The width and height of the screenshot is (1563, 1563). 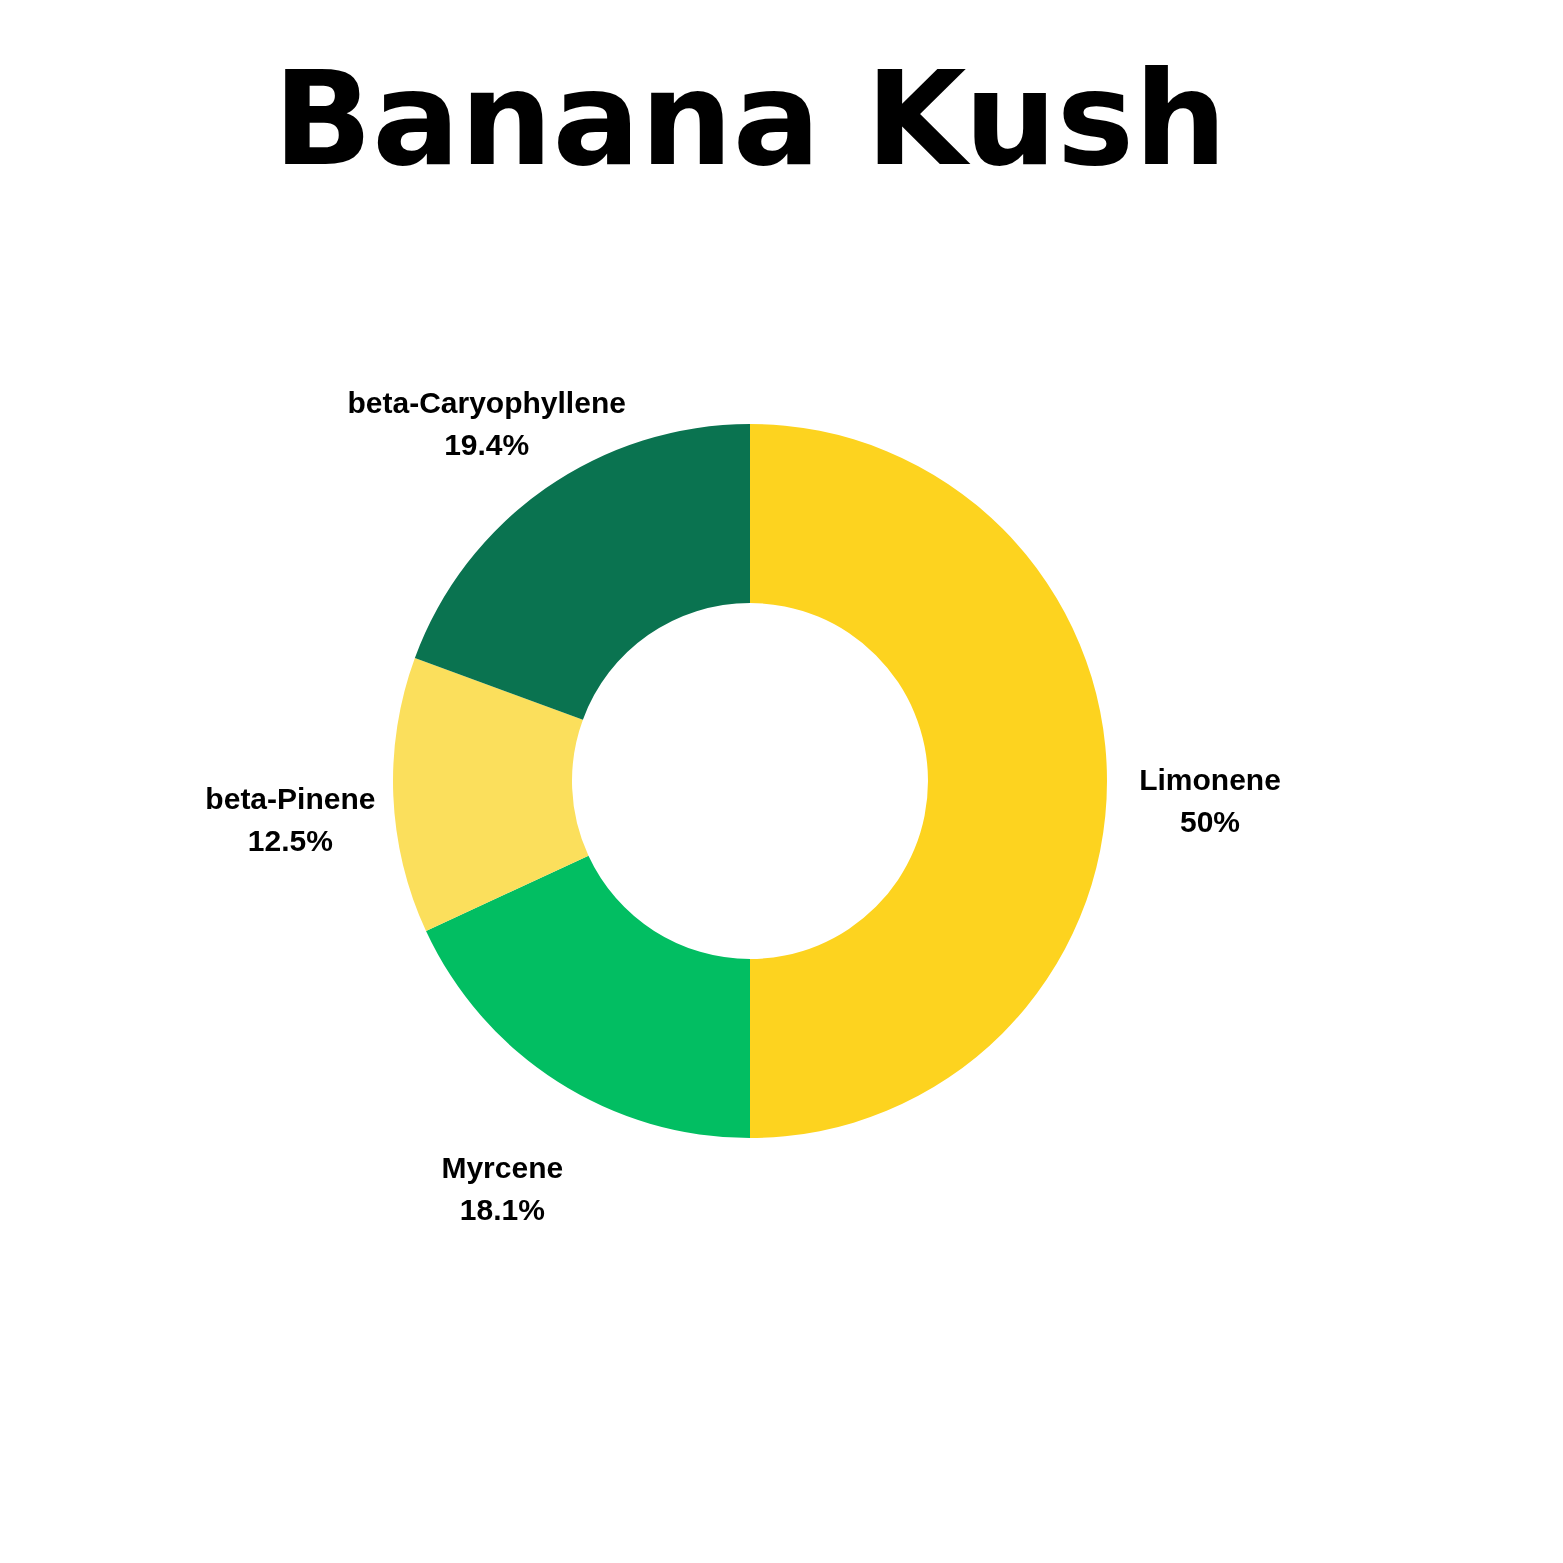 I want to click on slice-label: Myrcene, so click(x=502, y=1167).